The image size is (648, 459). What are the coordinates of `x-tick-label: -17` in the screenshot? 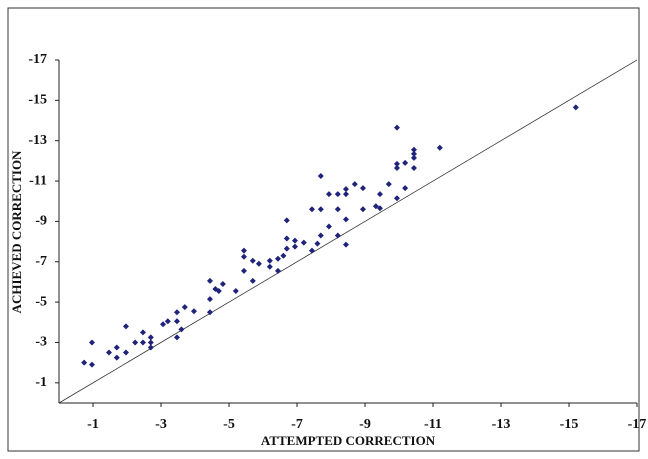 It's located at (637, 424).